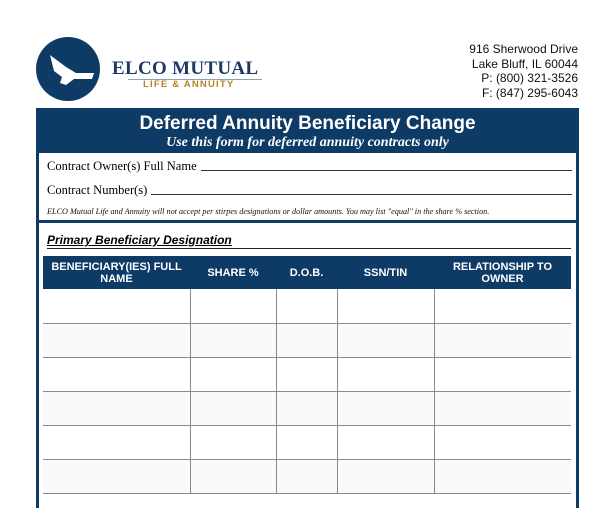 This screenshot has width=612, height=508. I want to click on owner-name-label: Contract Owner(s) Full Name, so click(122, 166).